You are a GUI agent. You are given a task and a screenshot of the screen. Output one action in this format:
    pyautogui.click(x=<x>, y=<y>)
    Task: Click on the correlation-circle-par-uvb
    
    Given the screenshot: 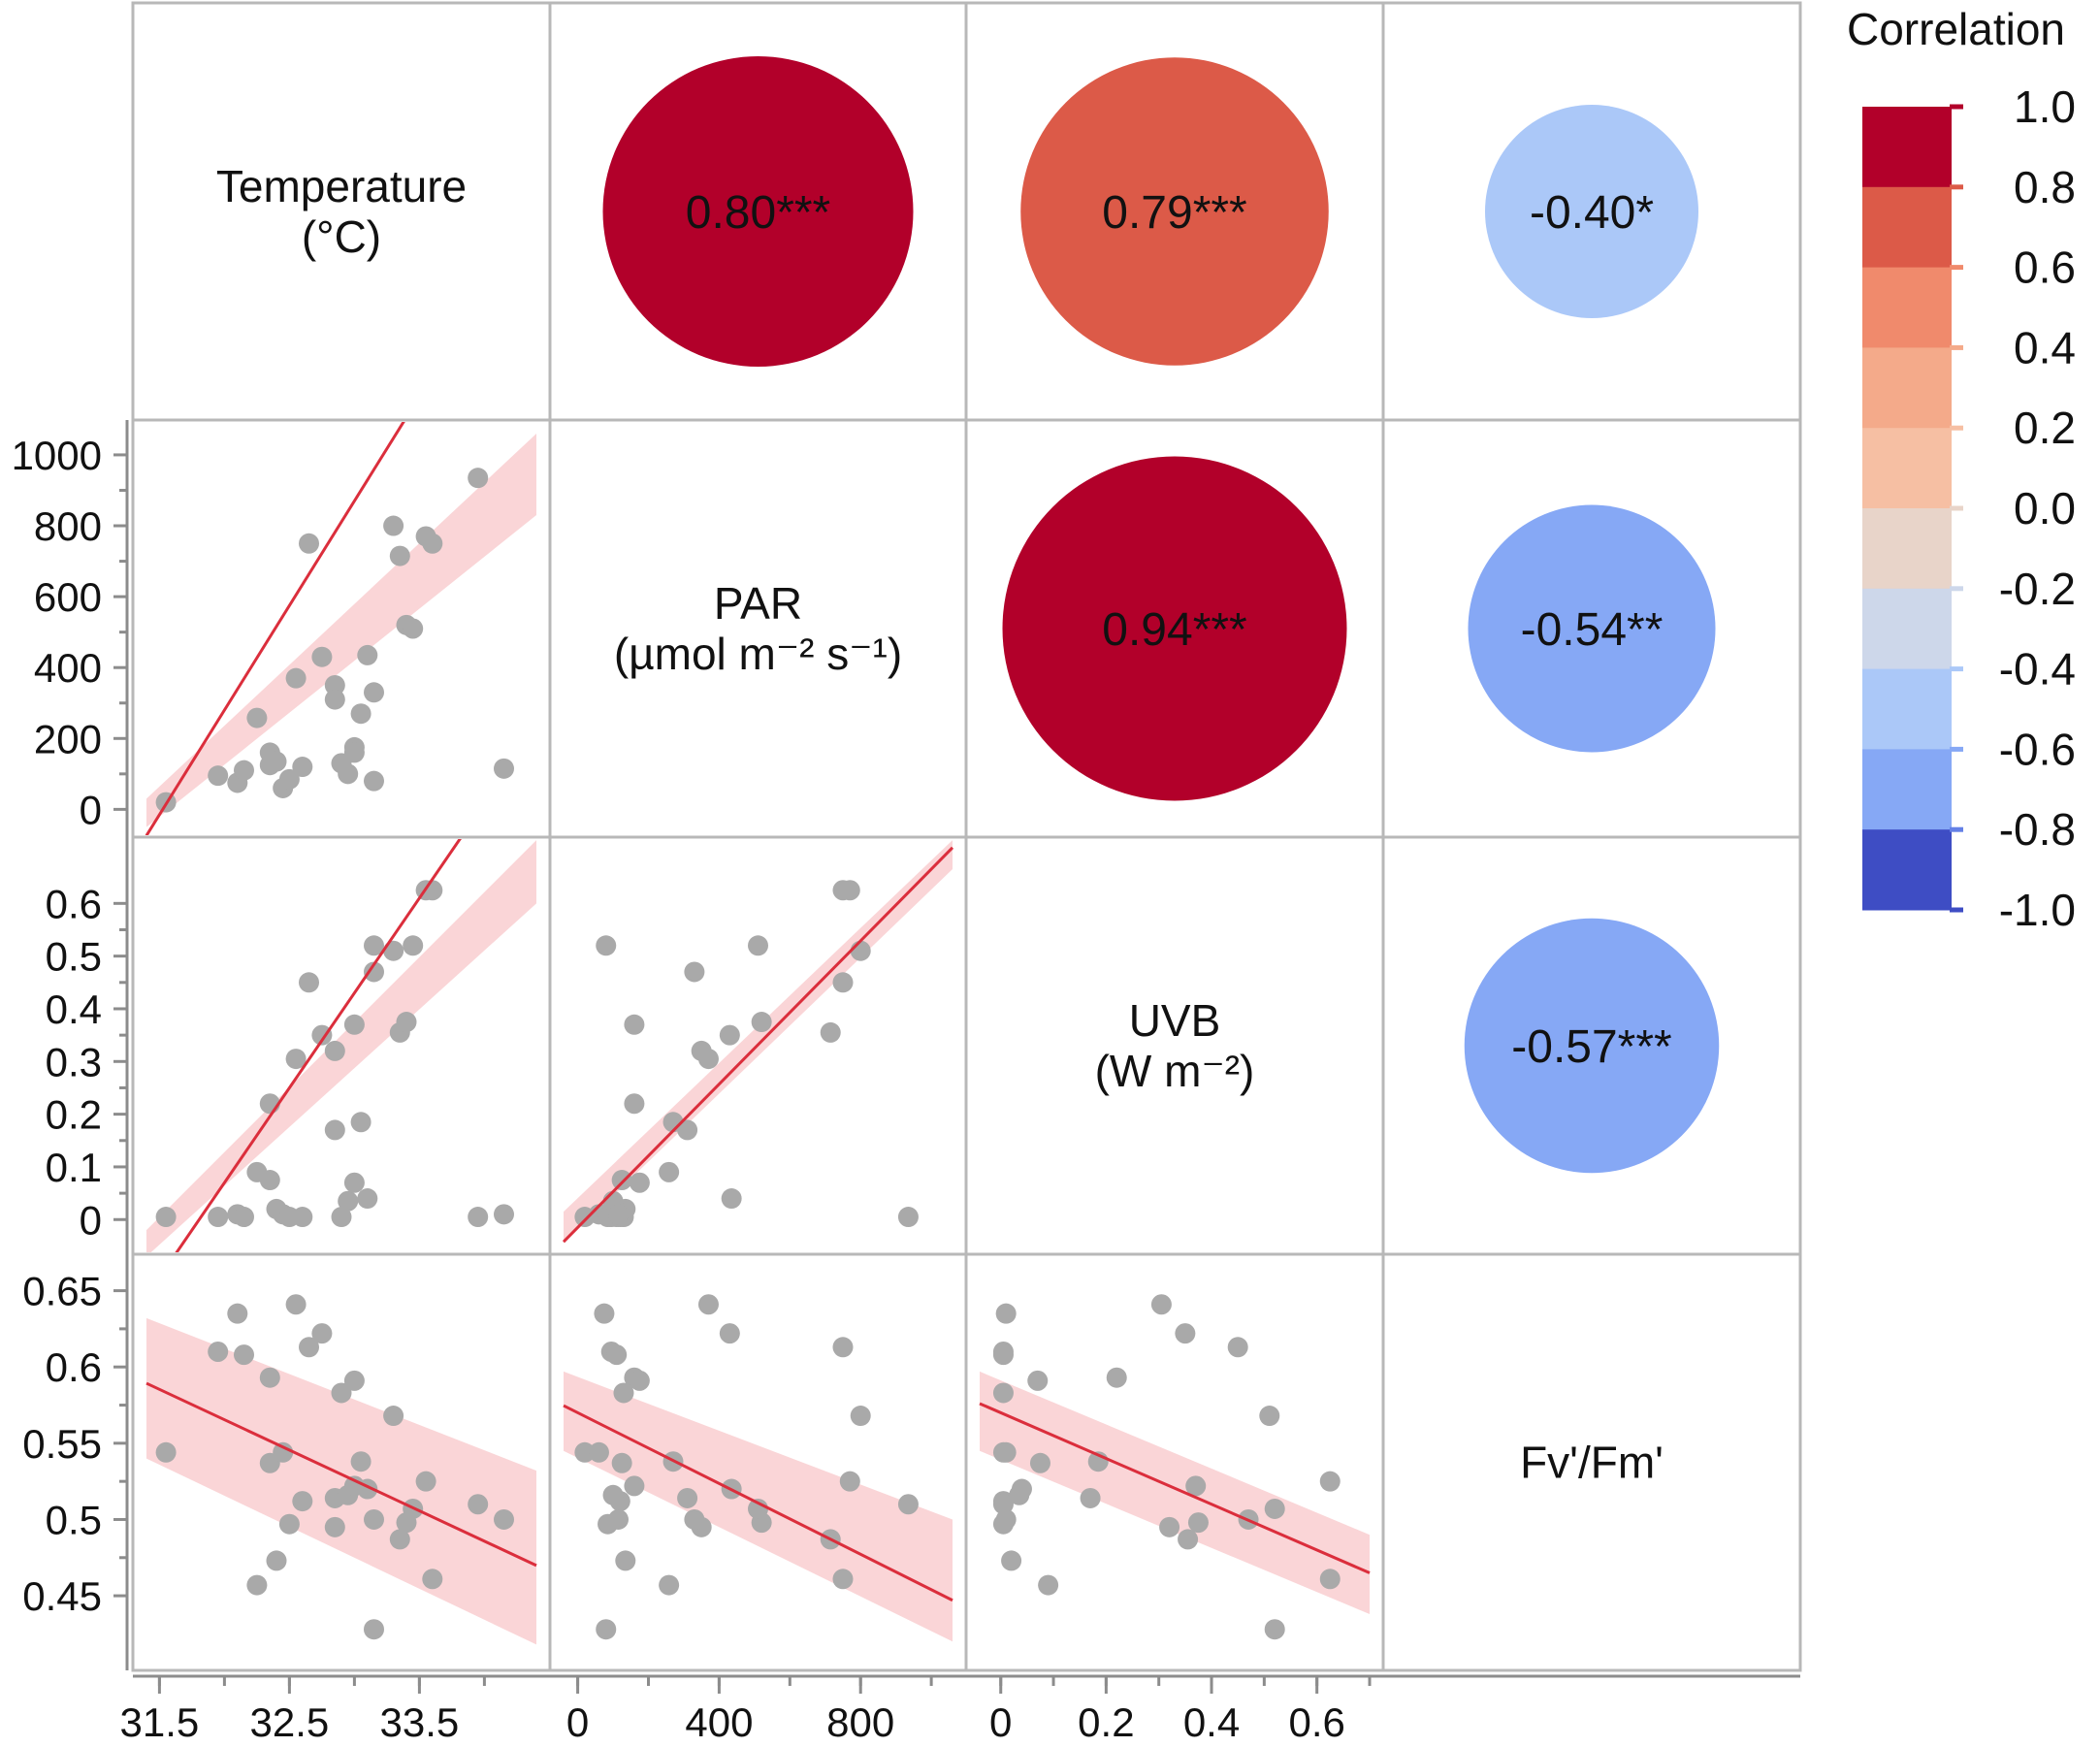 What is the action you would take?
    pyautogui.click(x=1174, y=628)
    